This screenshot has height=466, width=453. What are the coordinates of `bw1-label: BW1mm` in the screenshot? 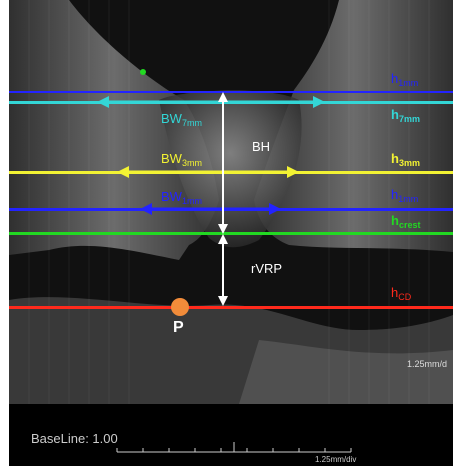 It's located at (181, 197).